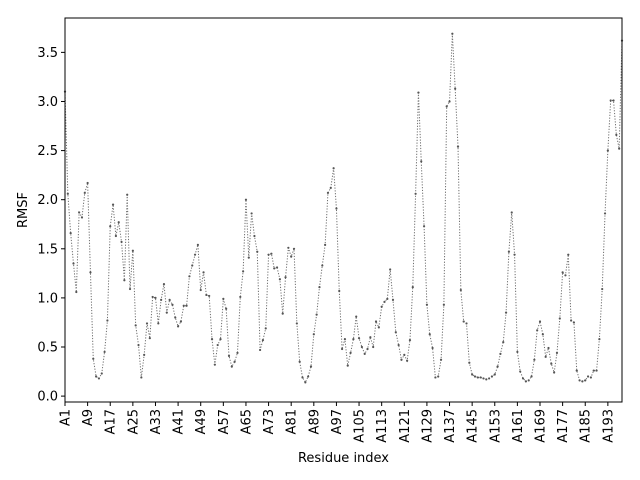 The width and height of the screenshot is (640, 480). What do you see at coordinates (518, 426) in the screenshot?
I see `x-tick-label: A161` at bounding box center [518, 426].